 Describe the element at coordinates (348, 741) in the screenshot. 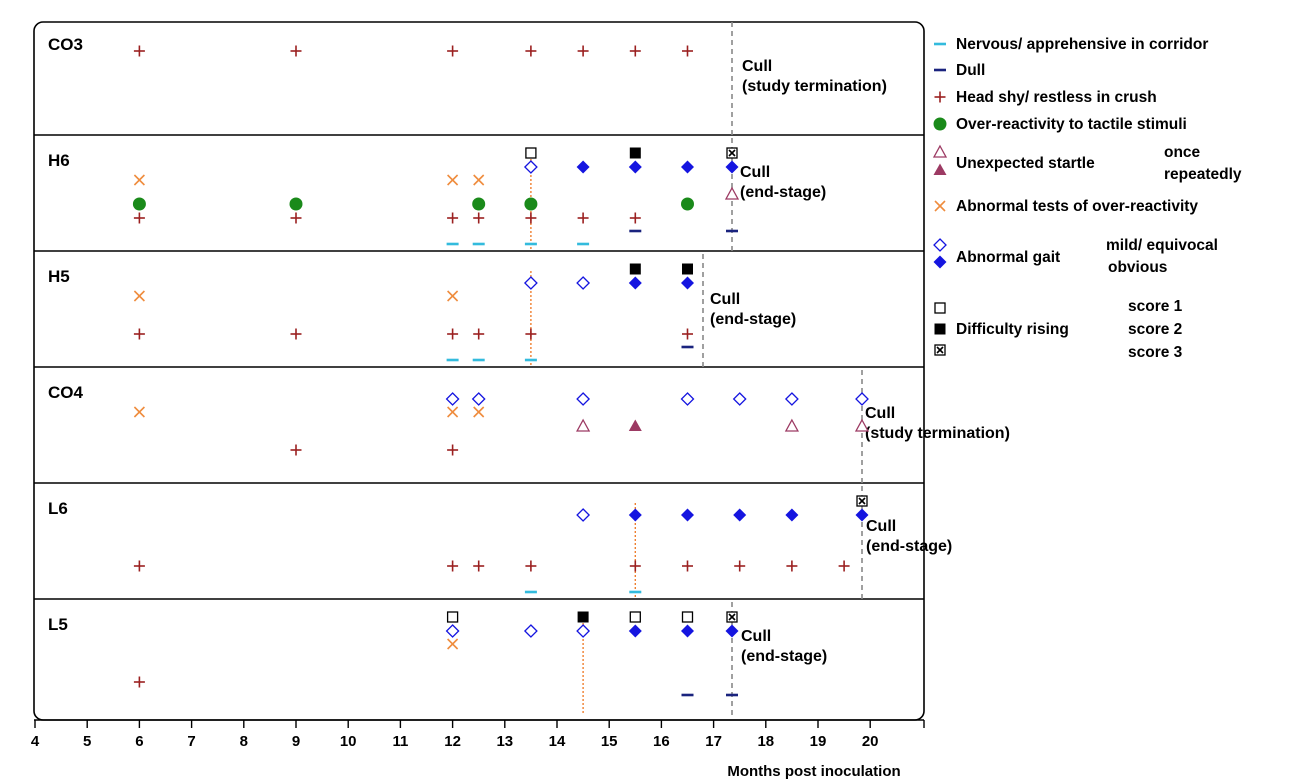

I see `x-tick-label: 10` at that location.